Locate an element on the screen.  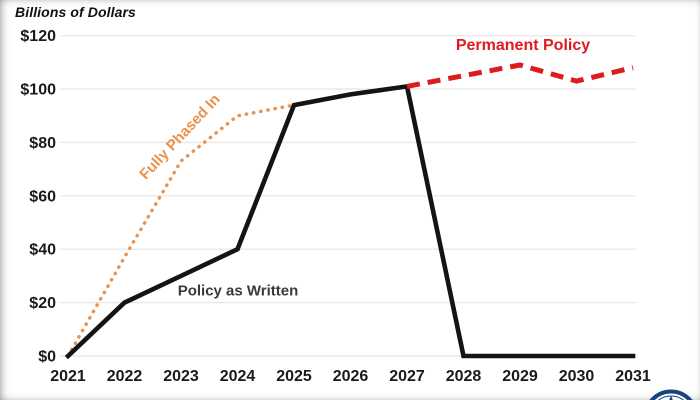
y-axis-tick-label: $80 is located at coordinates (42, 143).